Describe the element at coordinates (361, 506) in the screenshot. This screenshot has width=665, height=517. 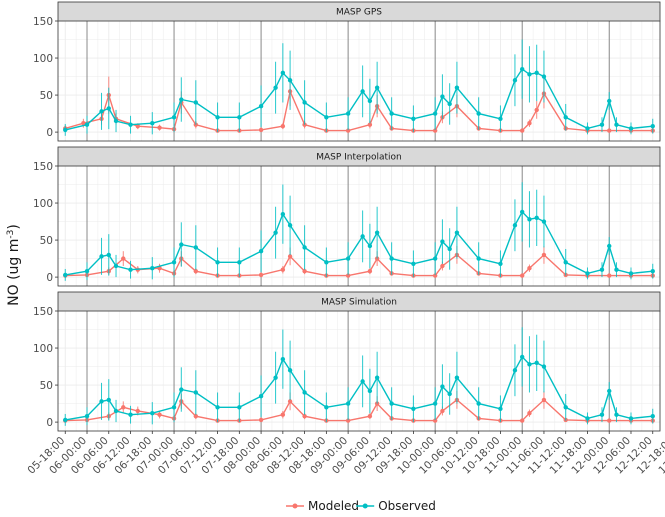
I see `legend: Modeled Observed` at that location.